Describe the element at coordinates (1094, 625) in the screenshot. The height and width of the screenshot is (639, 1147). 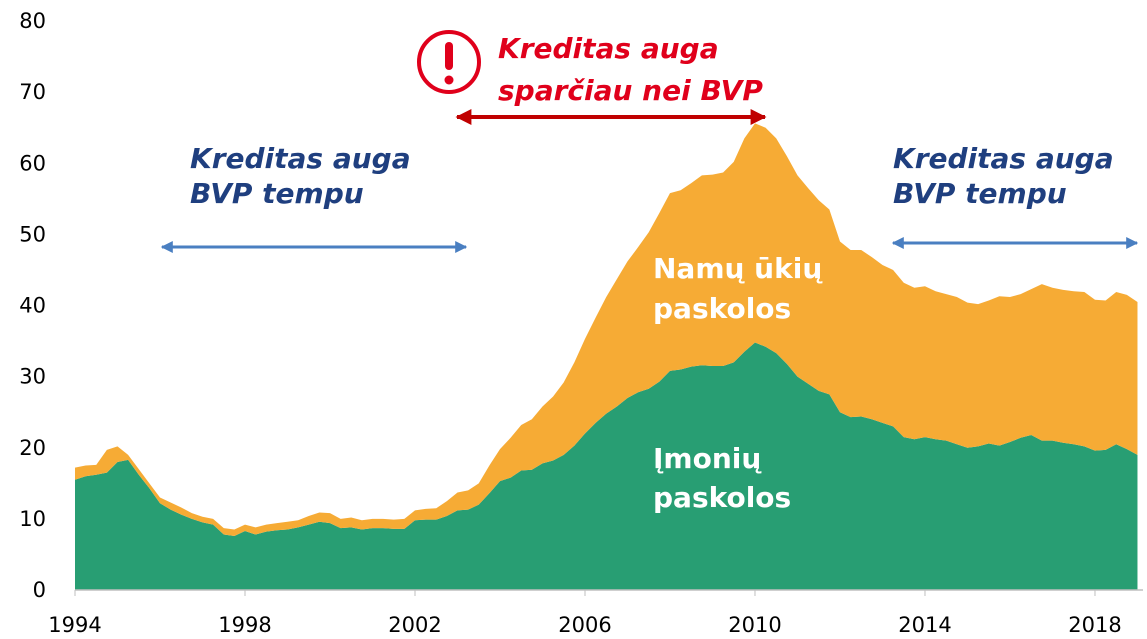
I see `x-tick-label: 2018` at that location.